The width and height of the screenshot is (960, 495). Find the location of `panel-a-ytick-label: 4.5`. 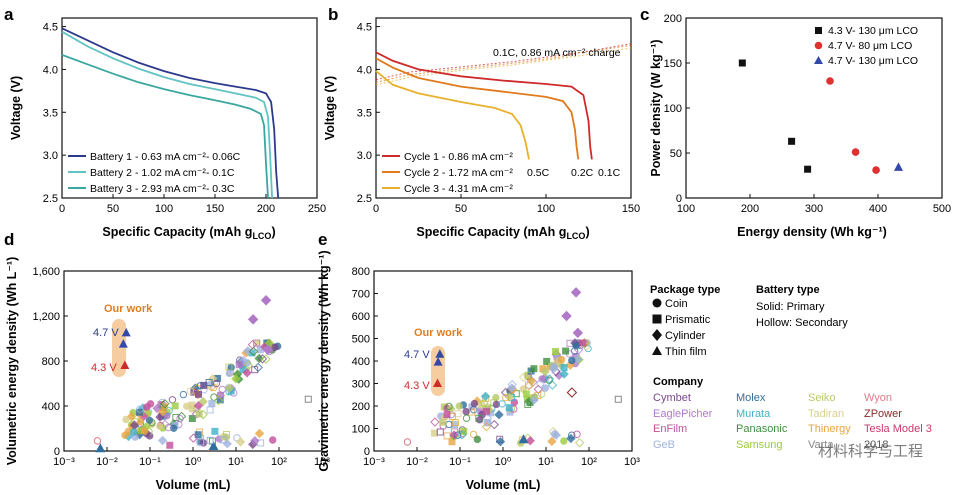

panel-a-ytick-label: 4.5 is located at coordinates (50, 28).